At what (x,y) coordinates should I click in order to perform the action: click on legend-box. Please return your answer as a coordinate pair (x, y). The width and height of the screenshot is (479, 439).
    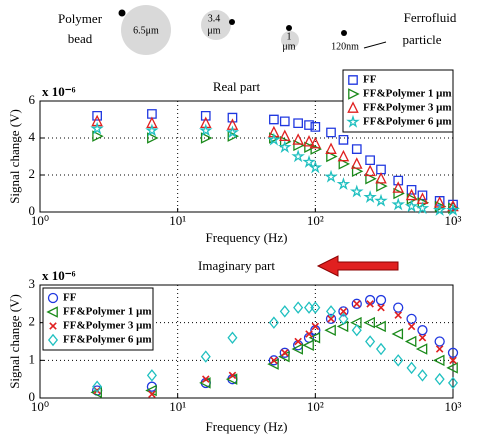
    Looking at the image, I should click on (398, 101).